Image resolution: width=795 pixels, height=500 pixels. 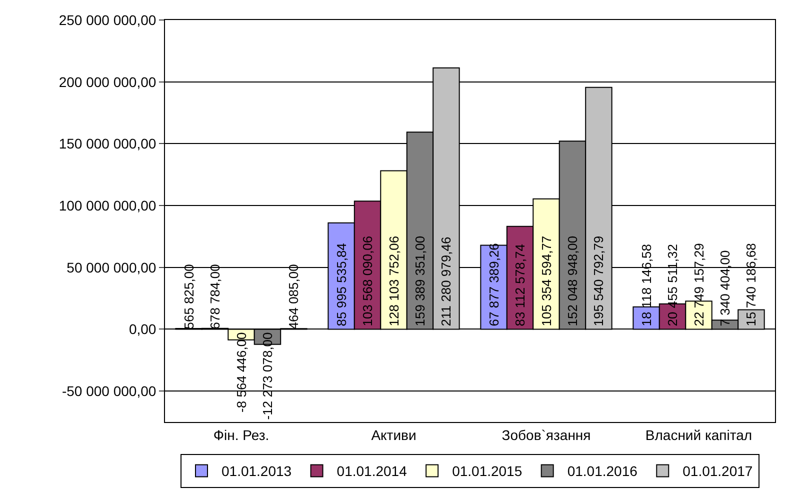 I want to click on data-label: -12 273 078,00, so click(x=267, y=376).